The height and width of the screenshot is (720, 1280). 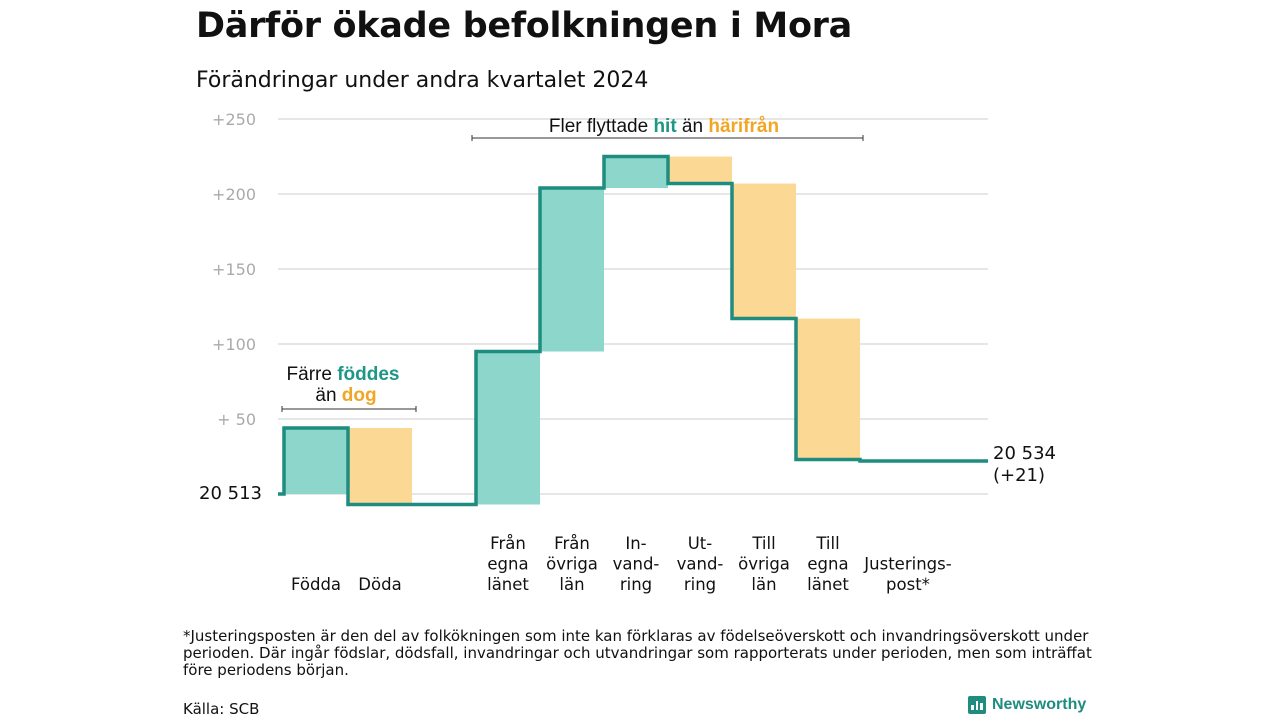 I want to click on chart-title: Därför ökade befolkningen i Mora, so click(x=524, y=26).